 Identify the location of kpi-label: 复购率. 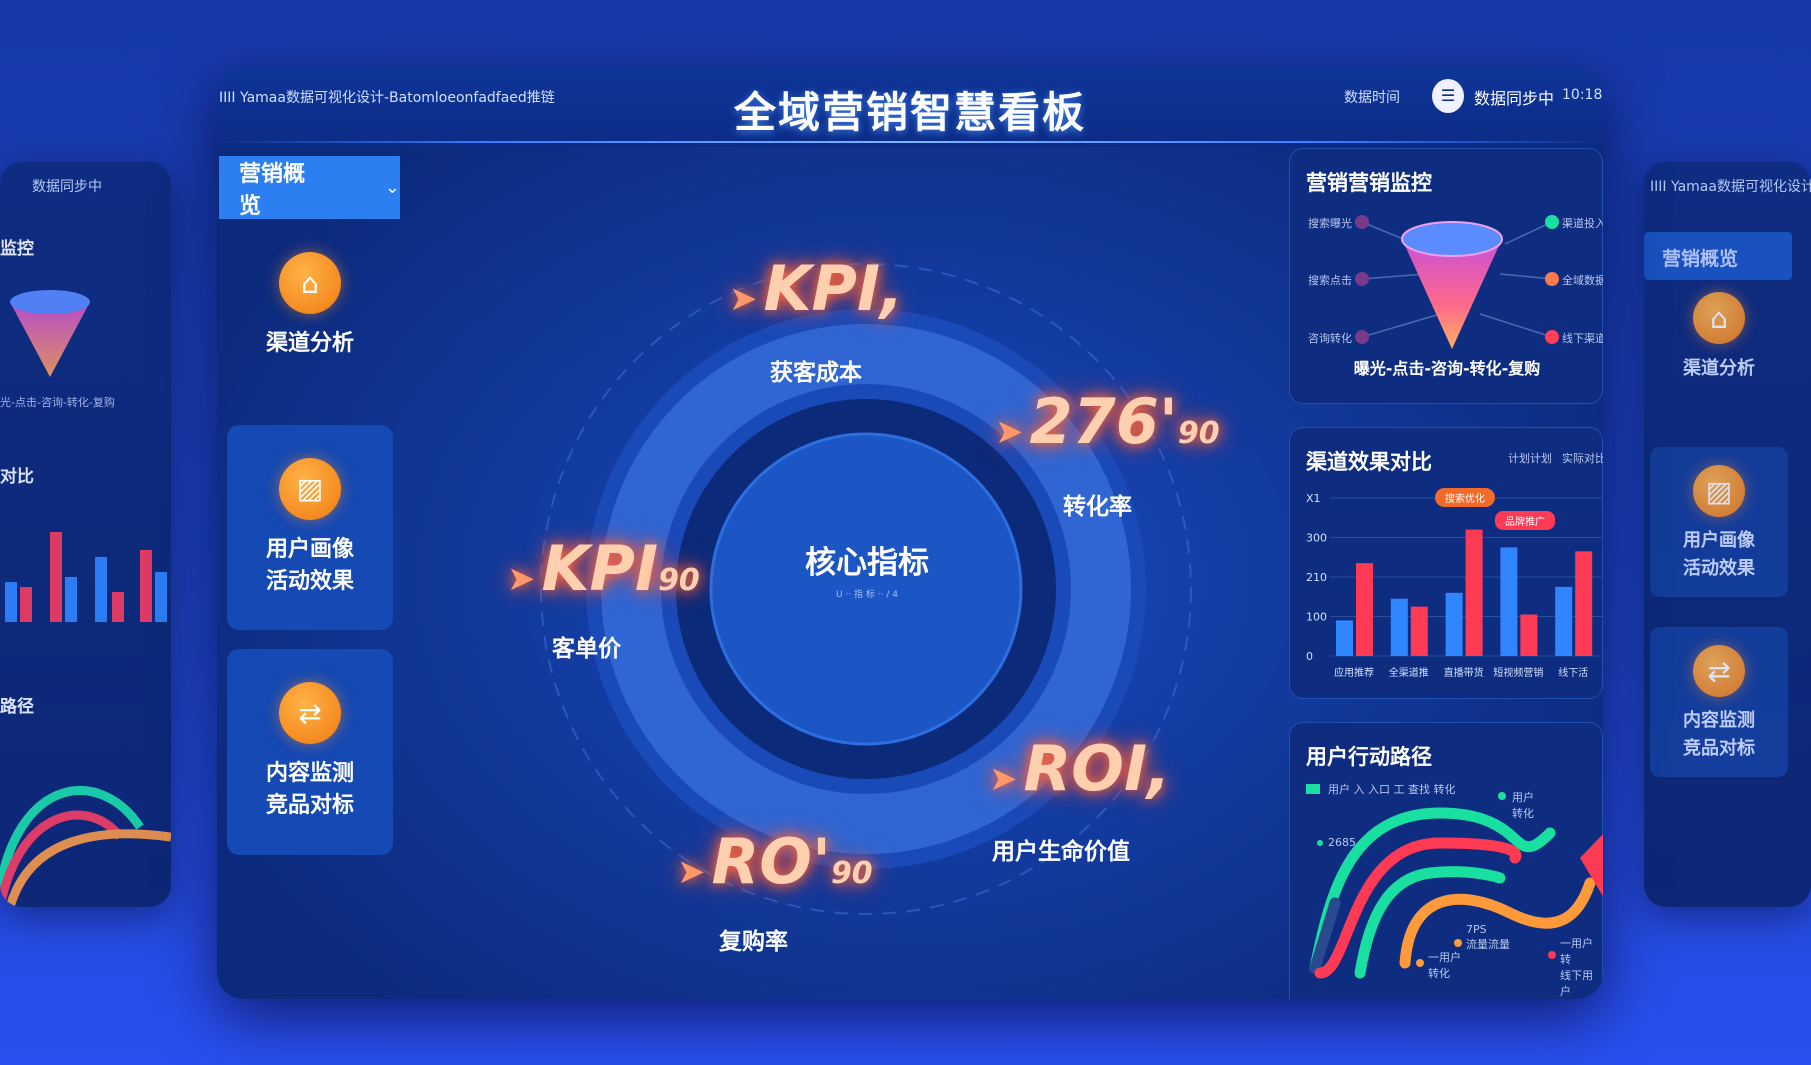
(753, 942).